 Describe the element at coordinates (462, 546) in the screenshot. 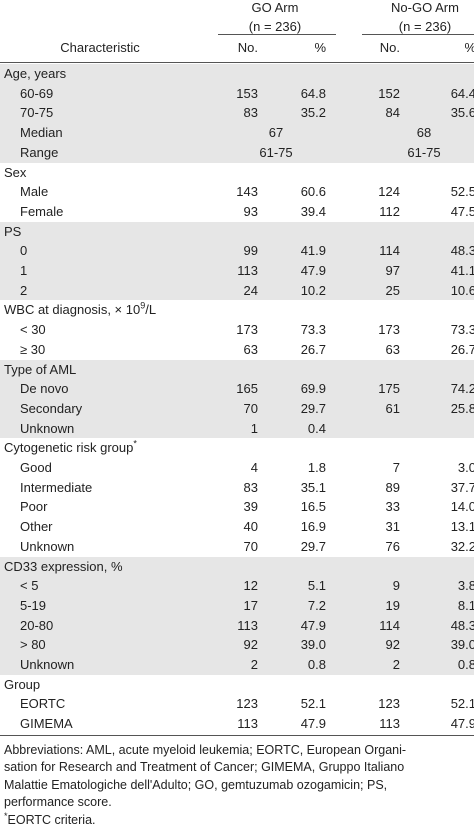

I see `cell: 32.2` at that location.